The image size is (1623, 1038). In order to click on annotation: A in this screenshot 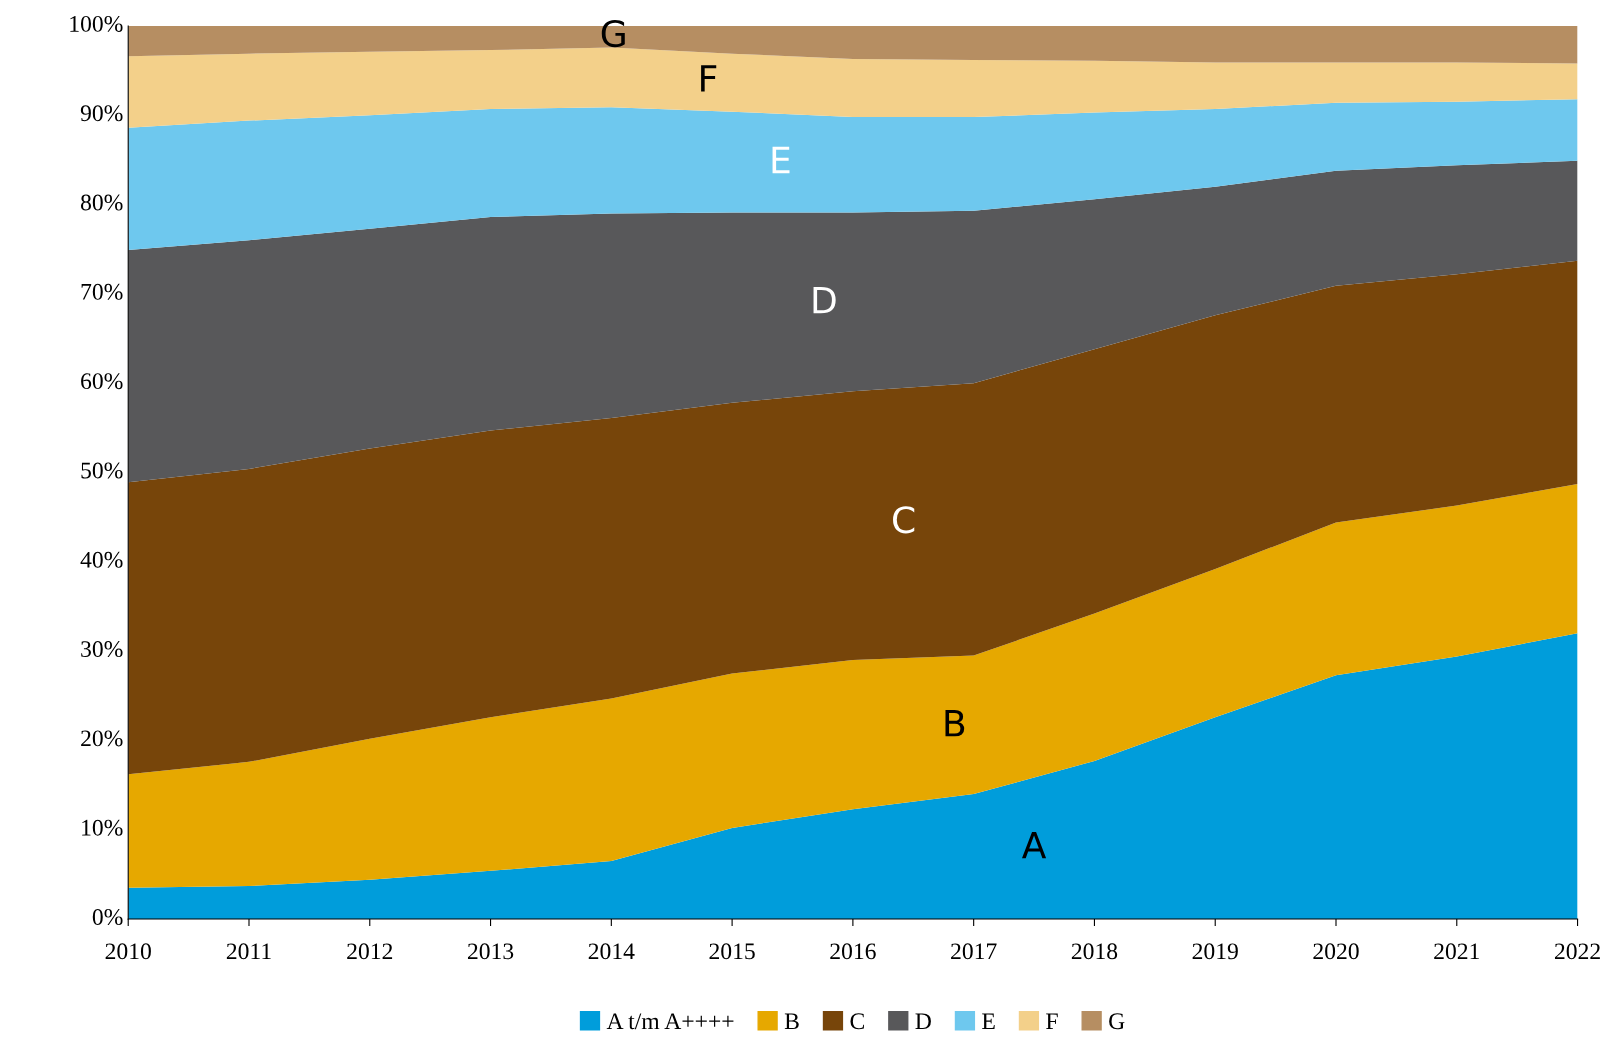, I will do `click(1034, 845)`.